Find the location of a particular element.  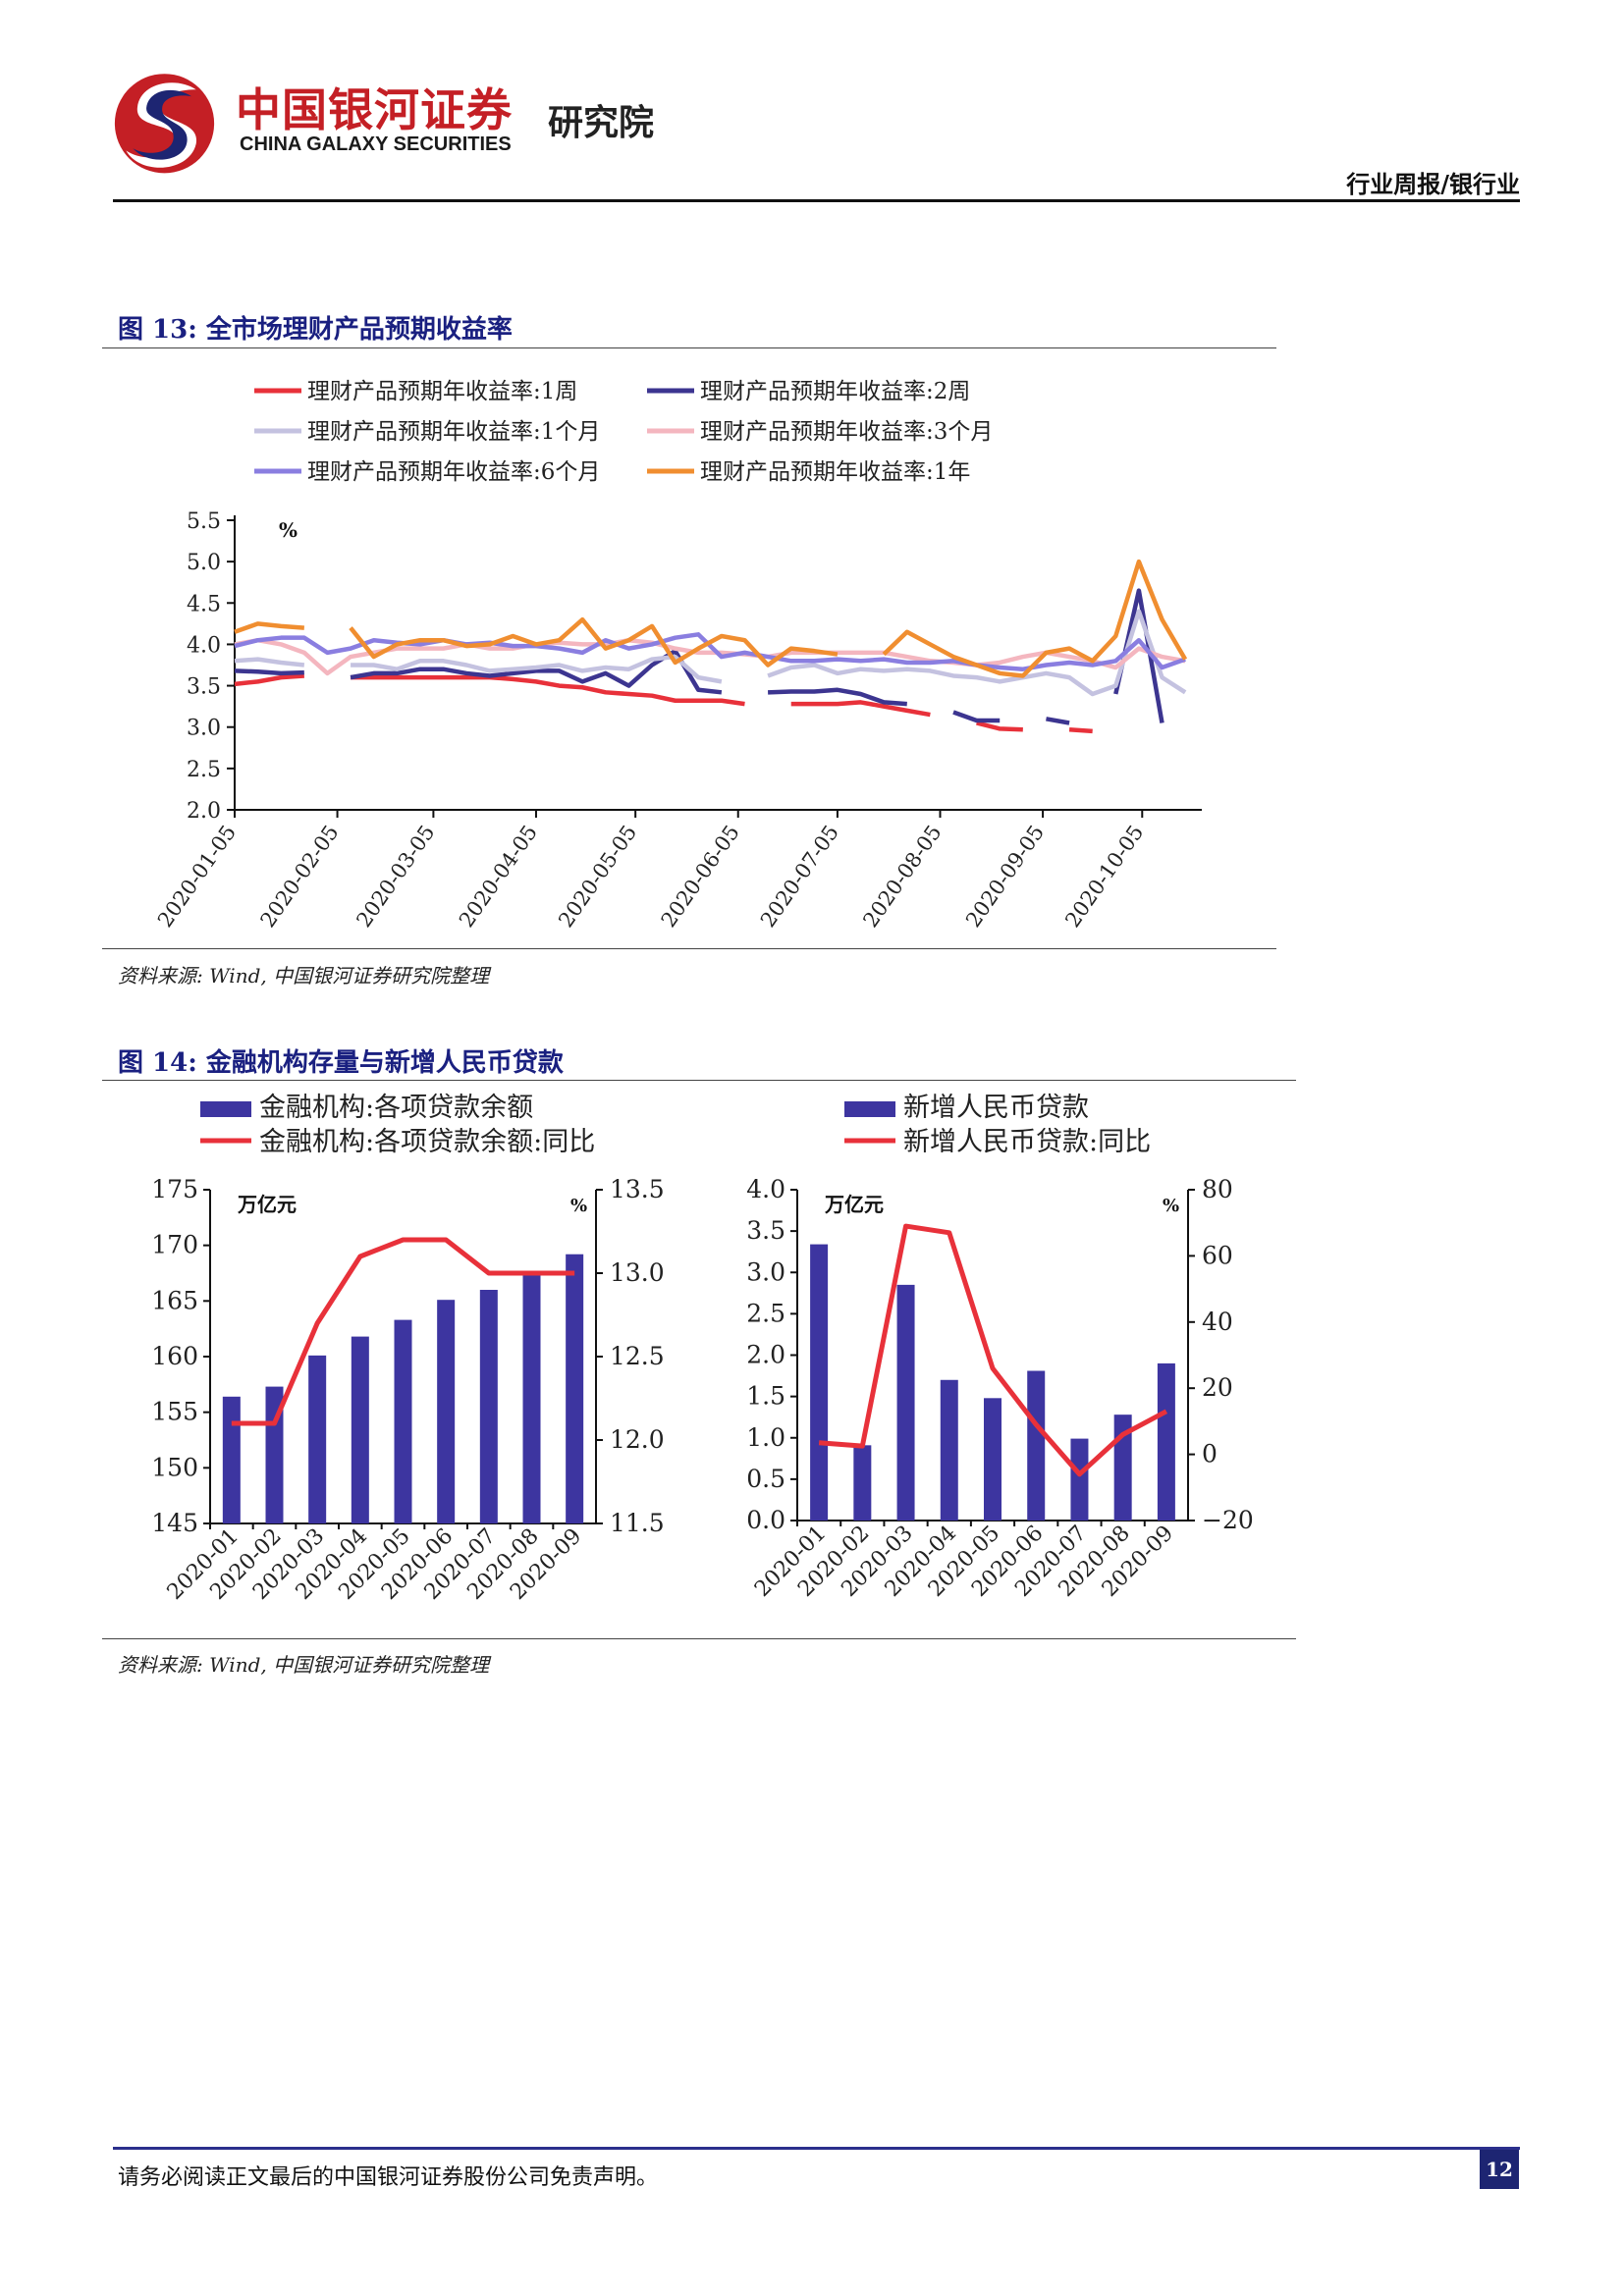

right-tick-label: 0 is located at coordinates (1210, 1454).